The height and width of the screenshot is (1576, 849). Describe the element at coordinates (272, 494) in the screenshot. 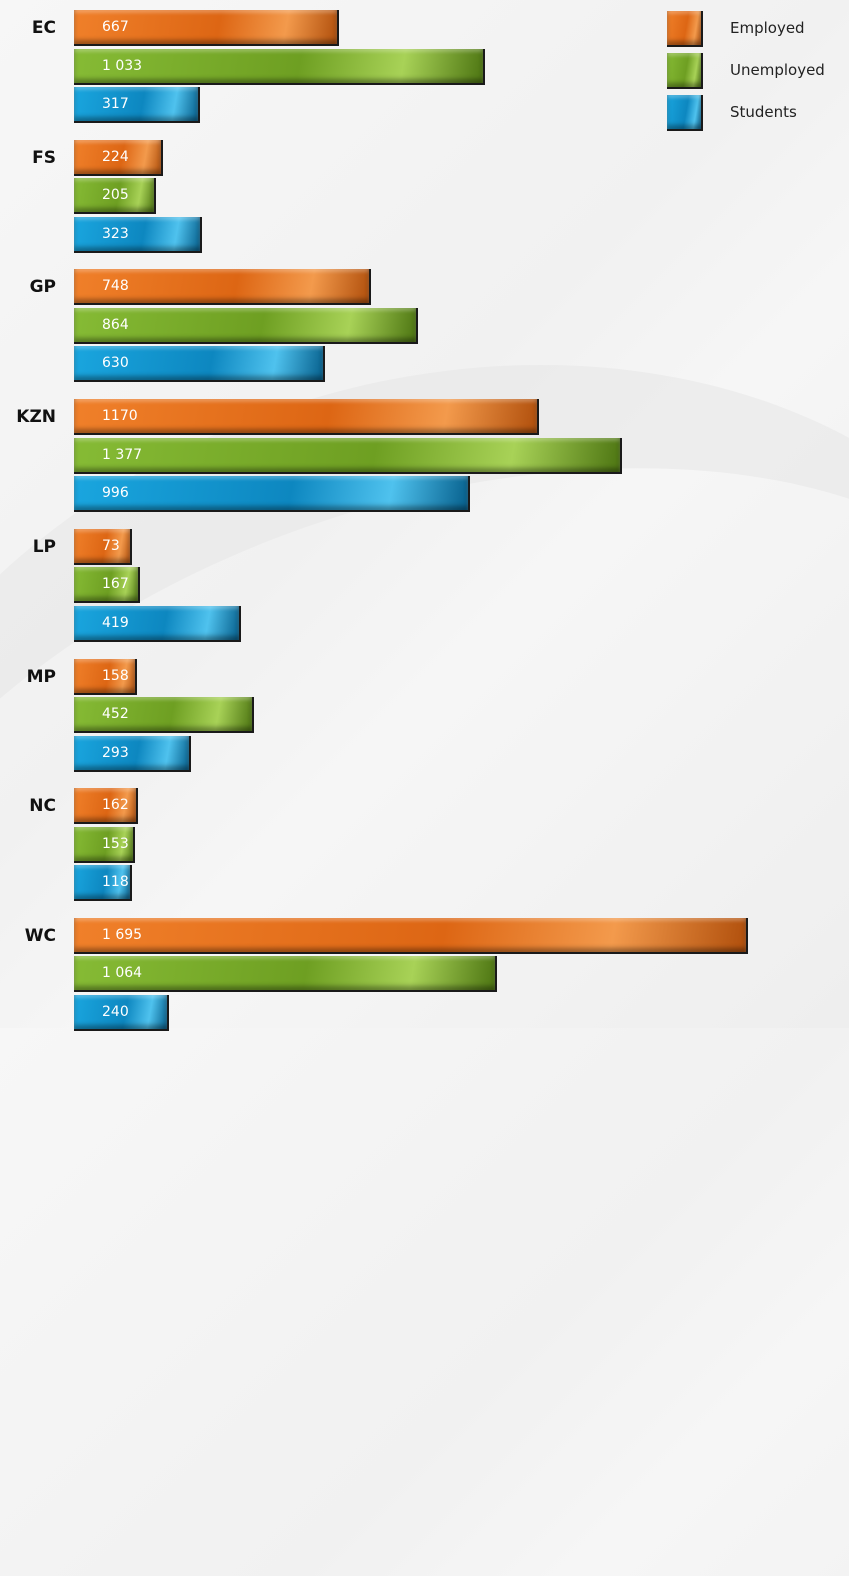

I see `bar-kzn-students: 996` at that location.